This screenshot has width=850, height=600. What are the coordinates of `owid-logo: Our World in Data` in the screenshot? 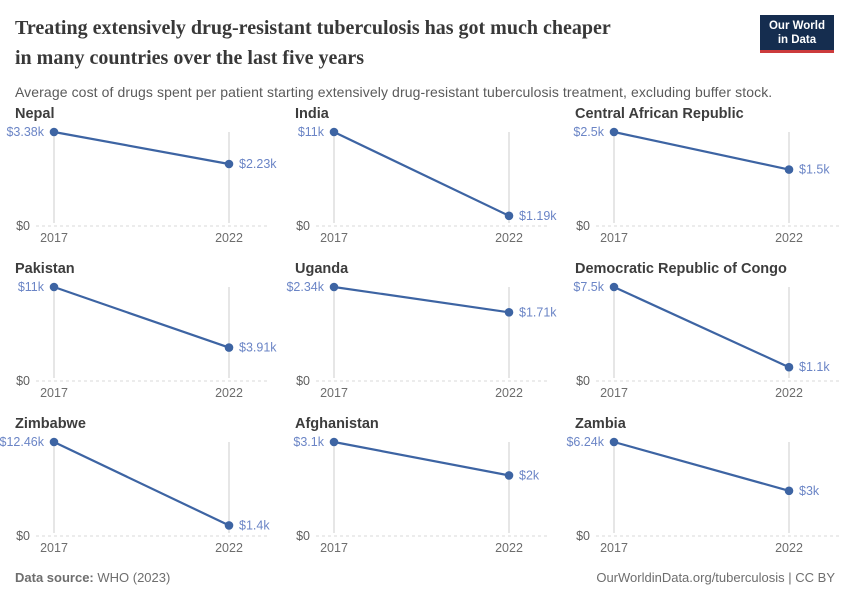 It's located at (796, 34).